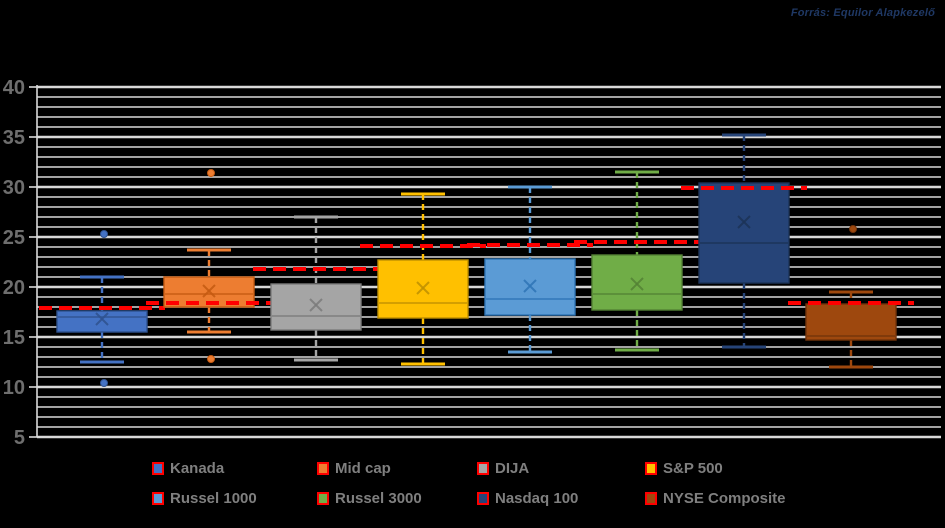 This screenshot has height=528, width=945. I want to click on y-axis-tick-label: 20, so click(14, 288).